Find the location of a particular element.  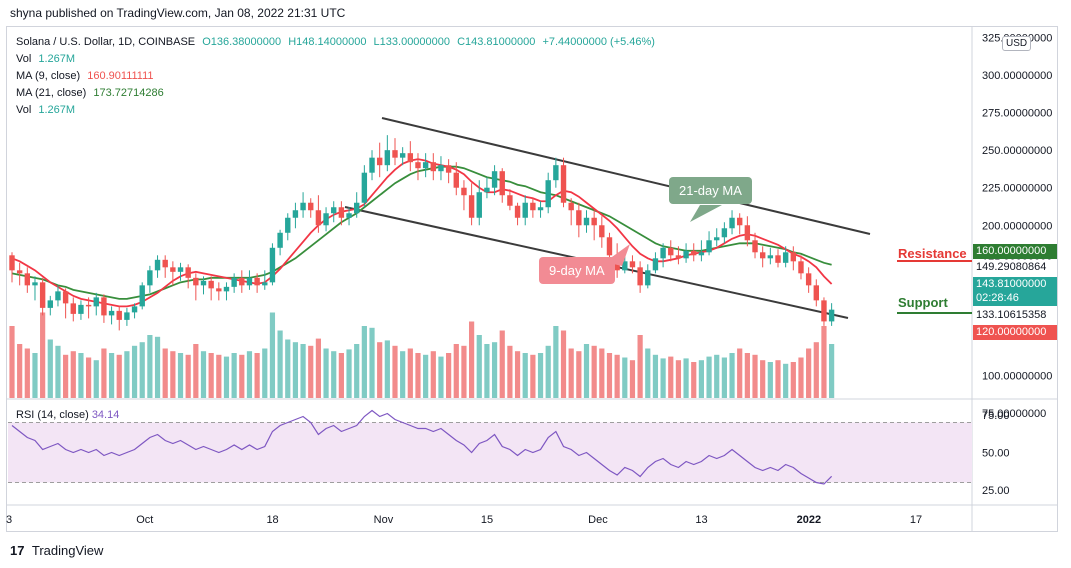

volume-value: 1.267M is located at coordinates (57, 59).